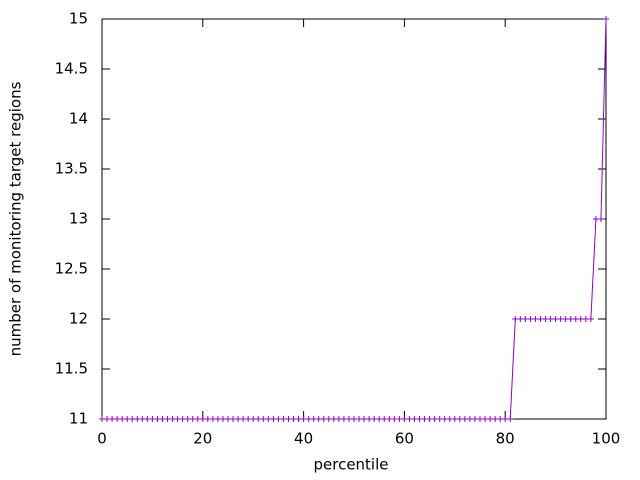 The image size is (640, 480). What do you see at coordinates (78, 319) in the screenshot?
I see `y-tick-label: 12` at bounding box center [78, 319].